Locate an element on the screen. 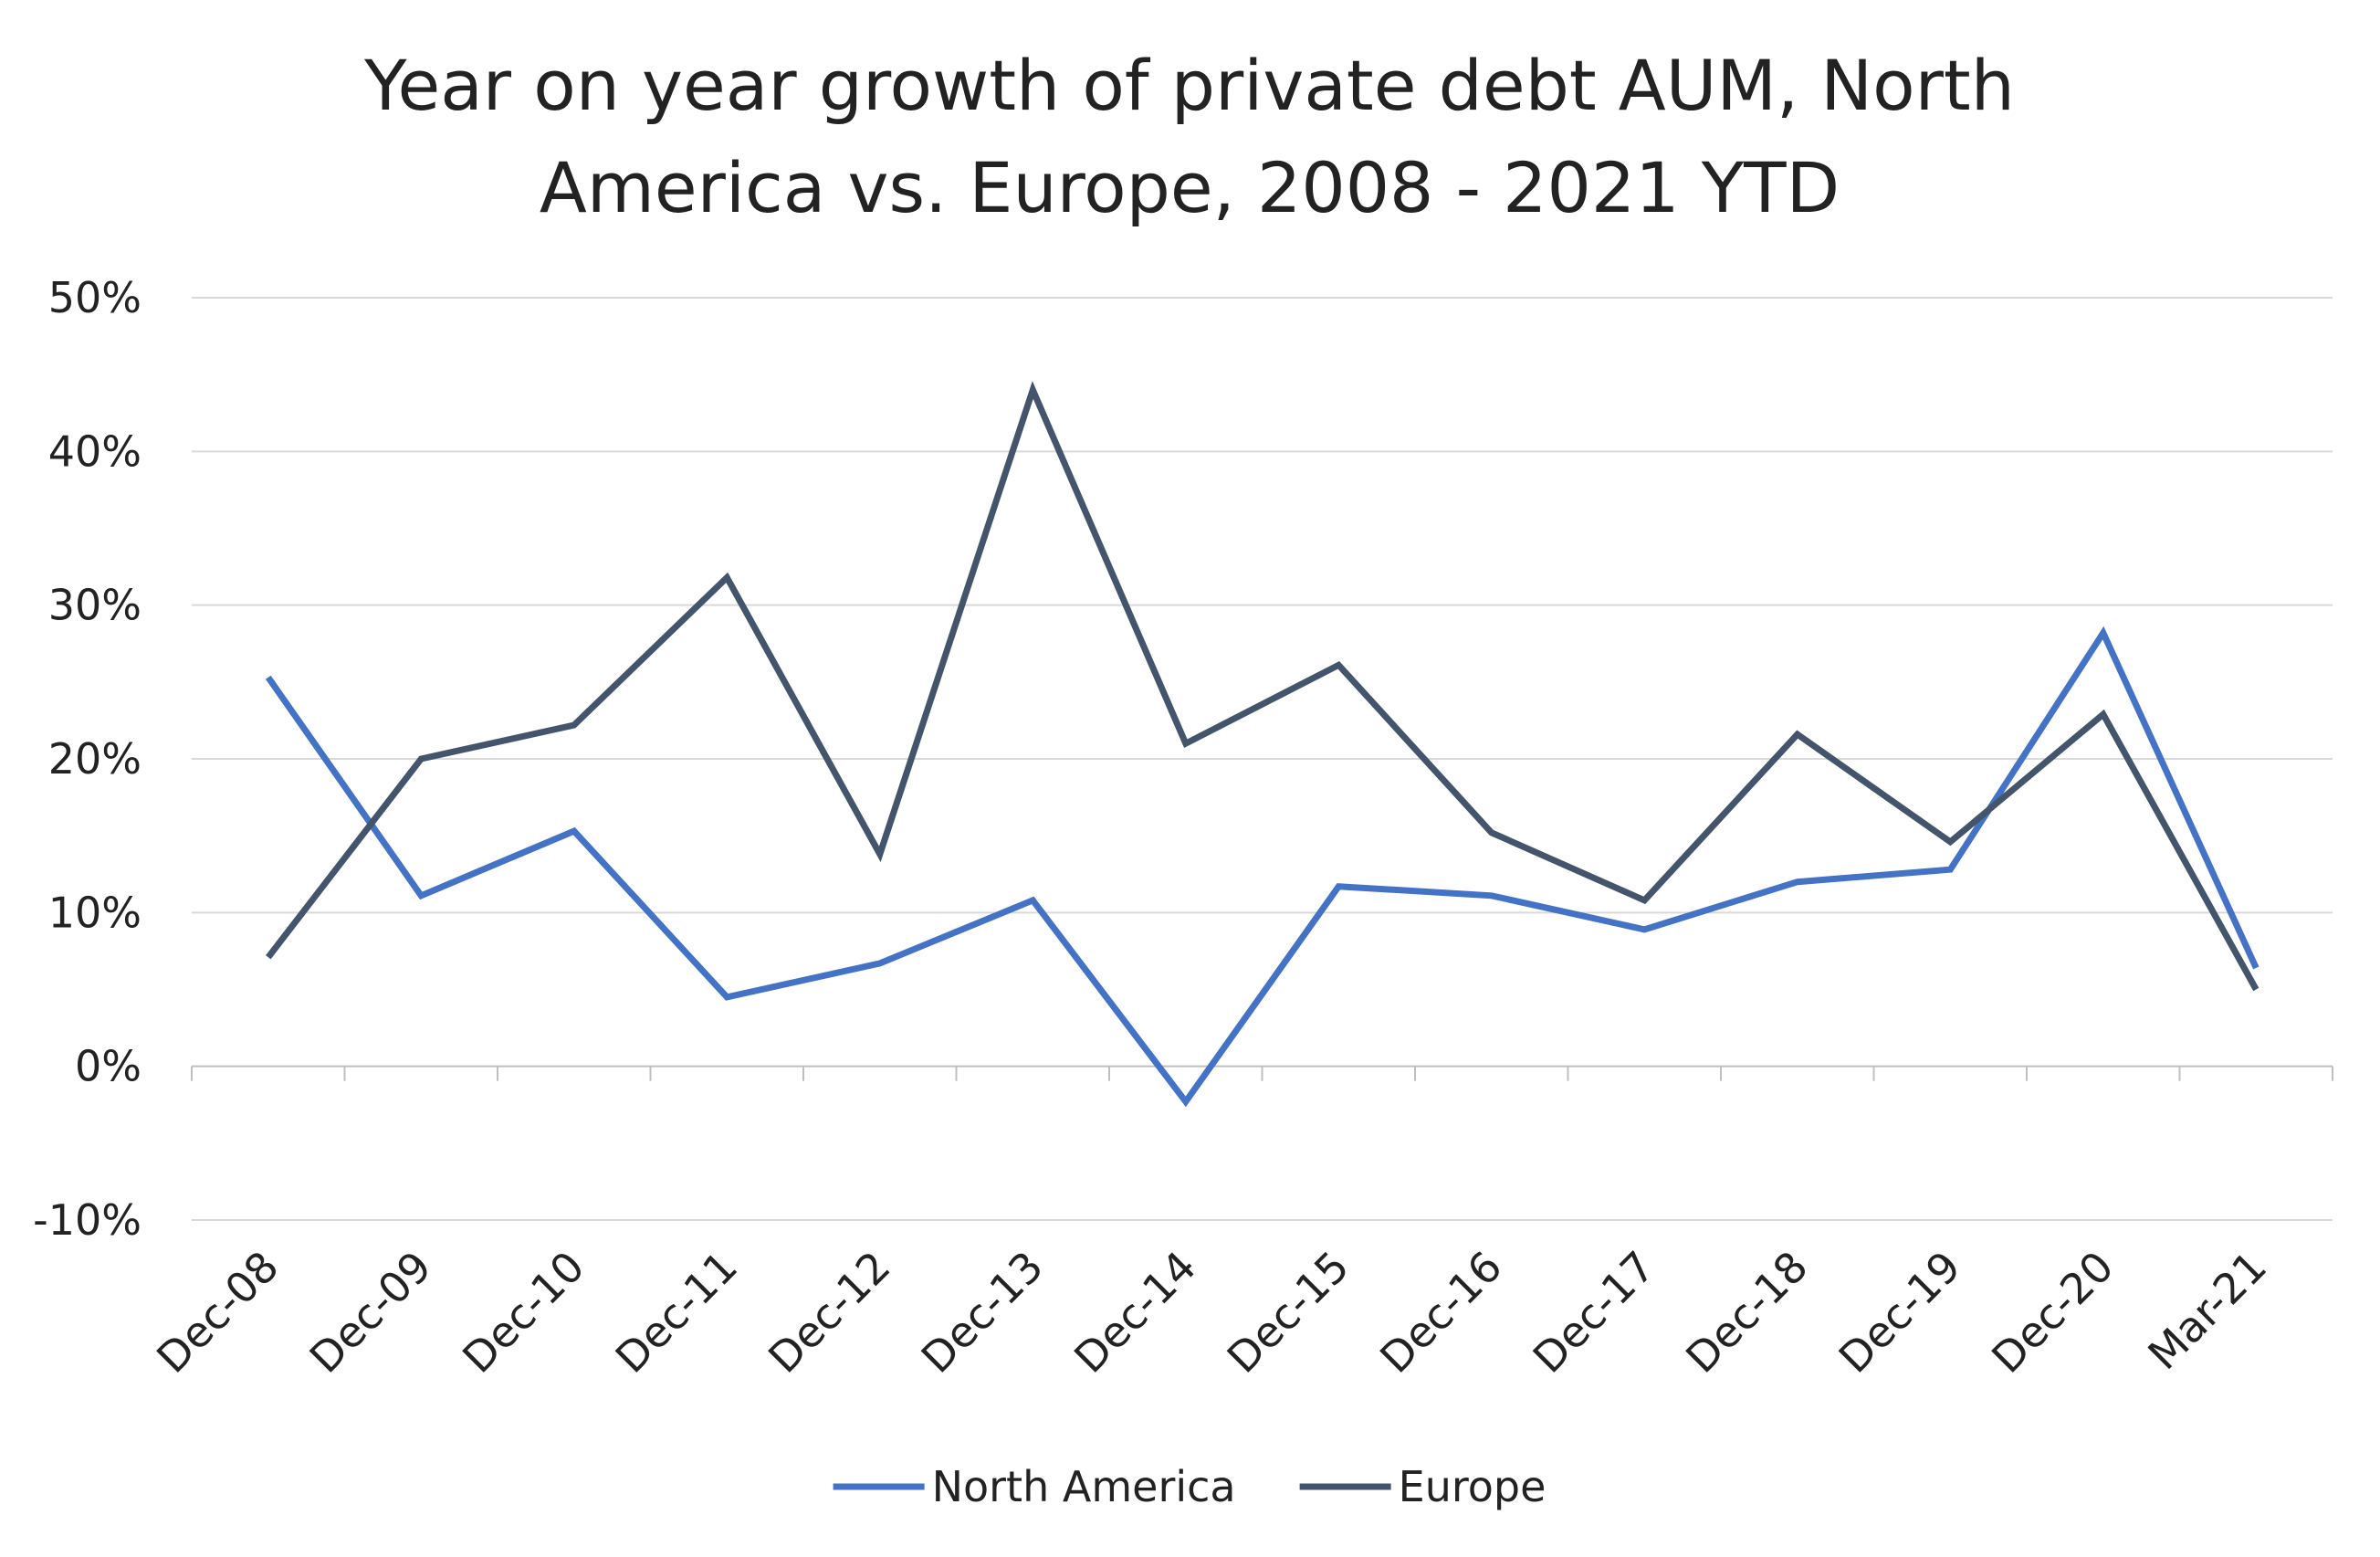 This screenshot has width=2380, height=1557. x-axis is located at coordinates (1262, 1073).